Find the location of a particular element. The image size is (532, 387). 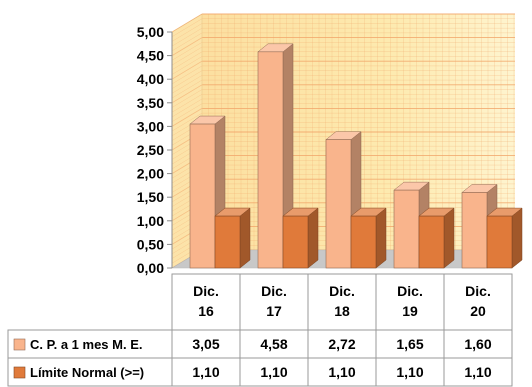

y-tick-label: 2,50 is located at coordinates (150, 150).